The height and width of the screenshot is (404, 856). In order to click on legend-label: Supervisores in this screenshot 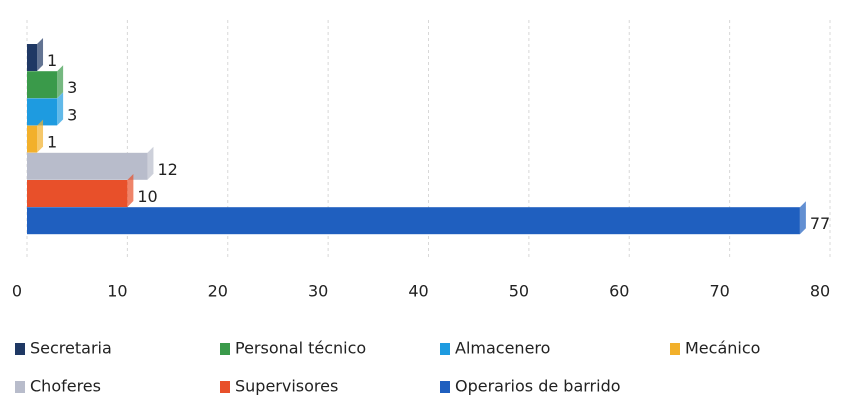, I will do `click(286, 386)`.